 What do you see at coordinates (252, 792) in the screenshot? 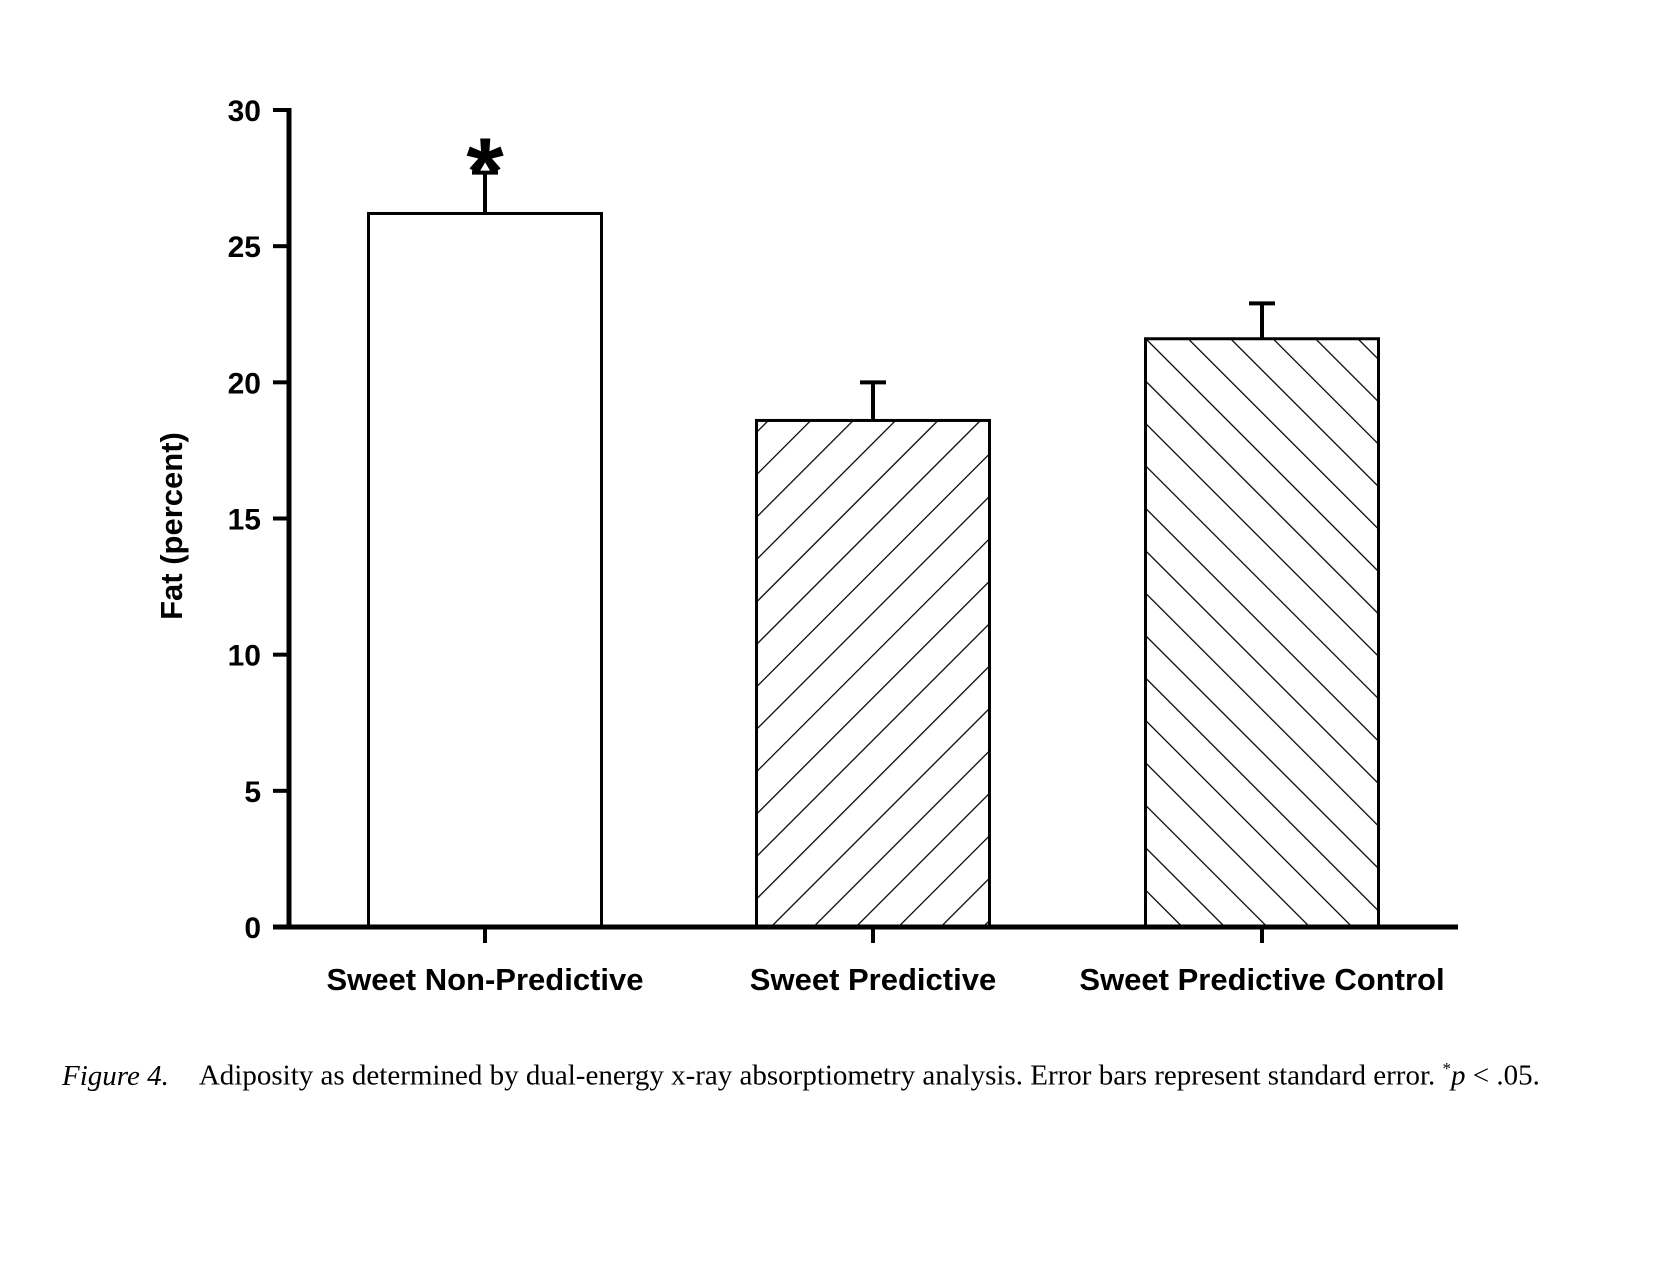
I see `y-tick-label: 5` at bounding box center [252, 792].